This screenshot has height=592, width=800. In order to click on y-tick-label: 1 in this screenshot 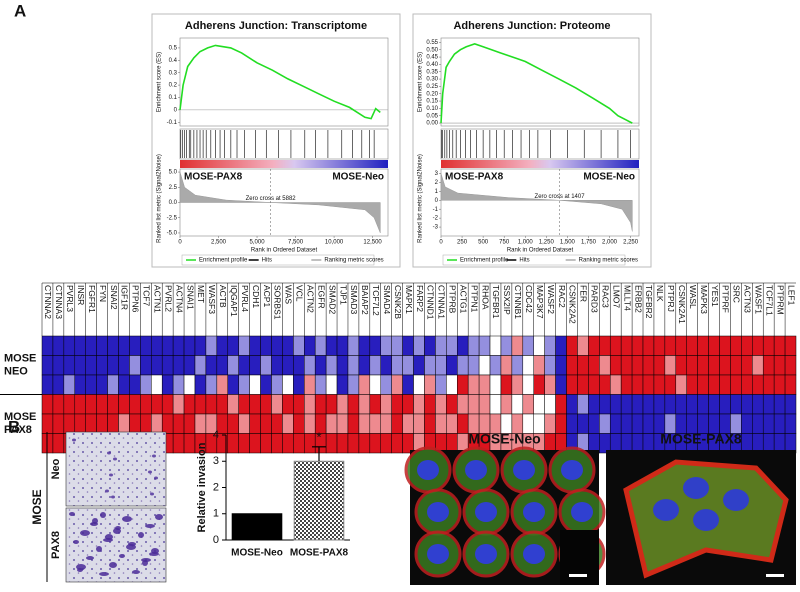, I will do `click(437, 192)`.